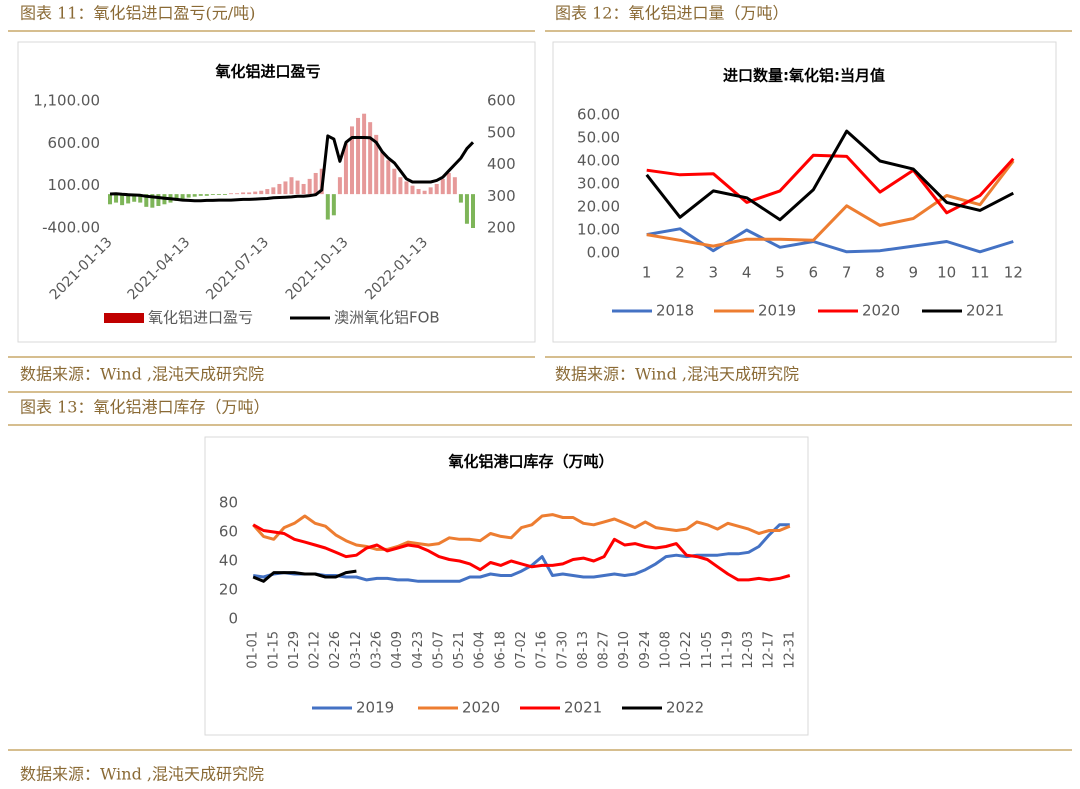 Image resolution: width=1080 pixels, height=789 pixels. I want to click on y2-tick-label: 500, so click(501, 132).